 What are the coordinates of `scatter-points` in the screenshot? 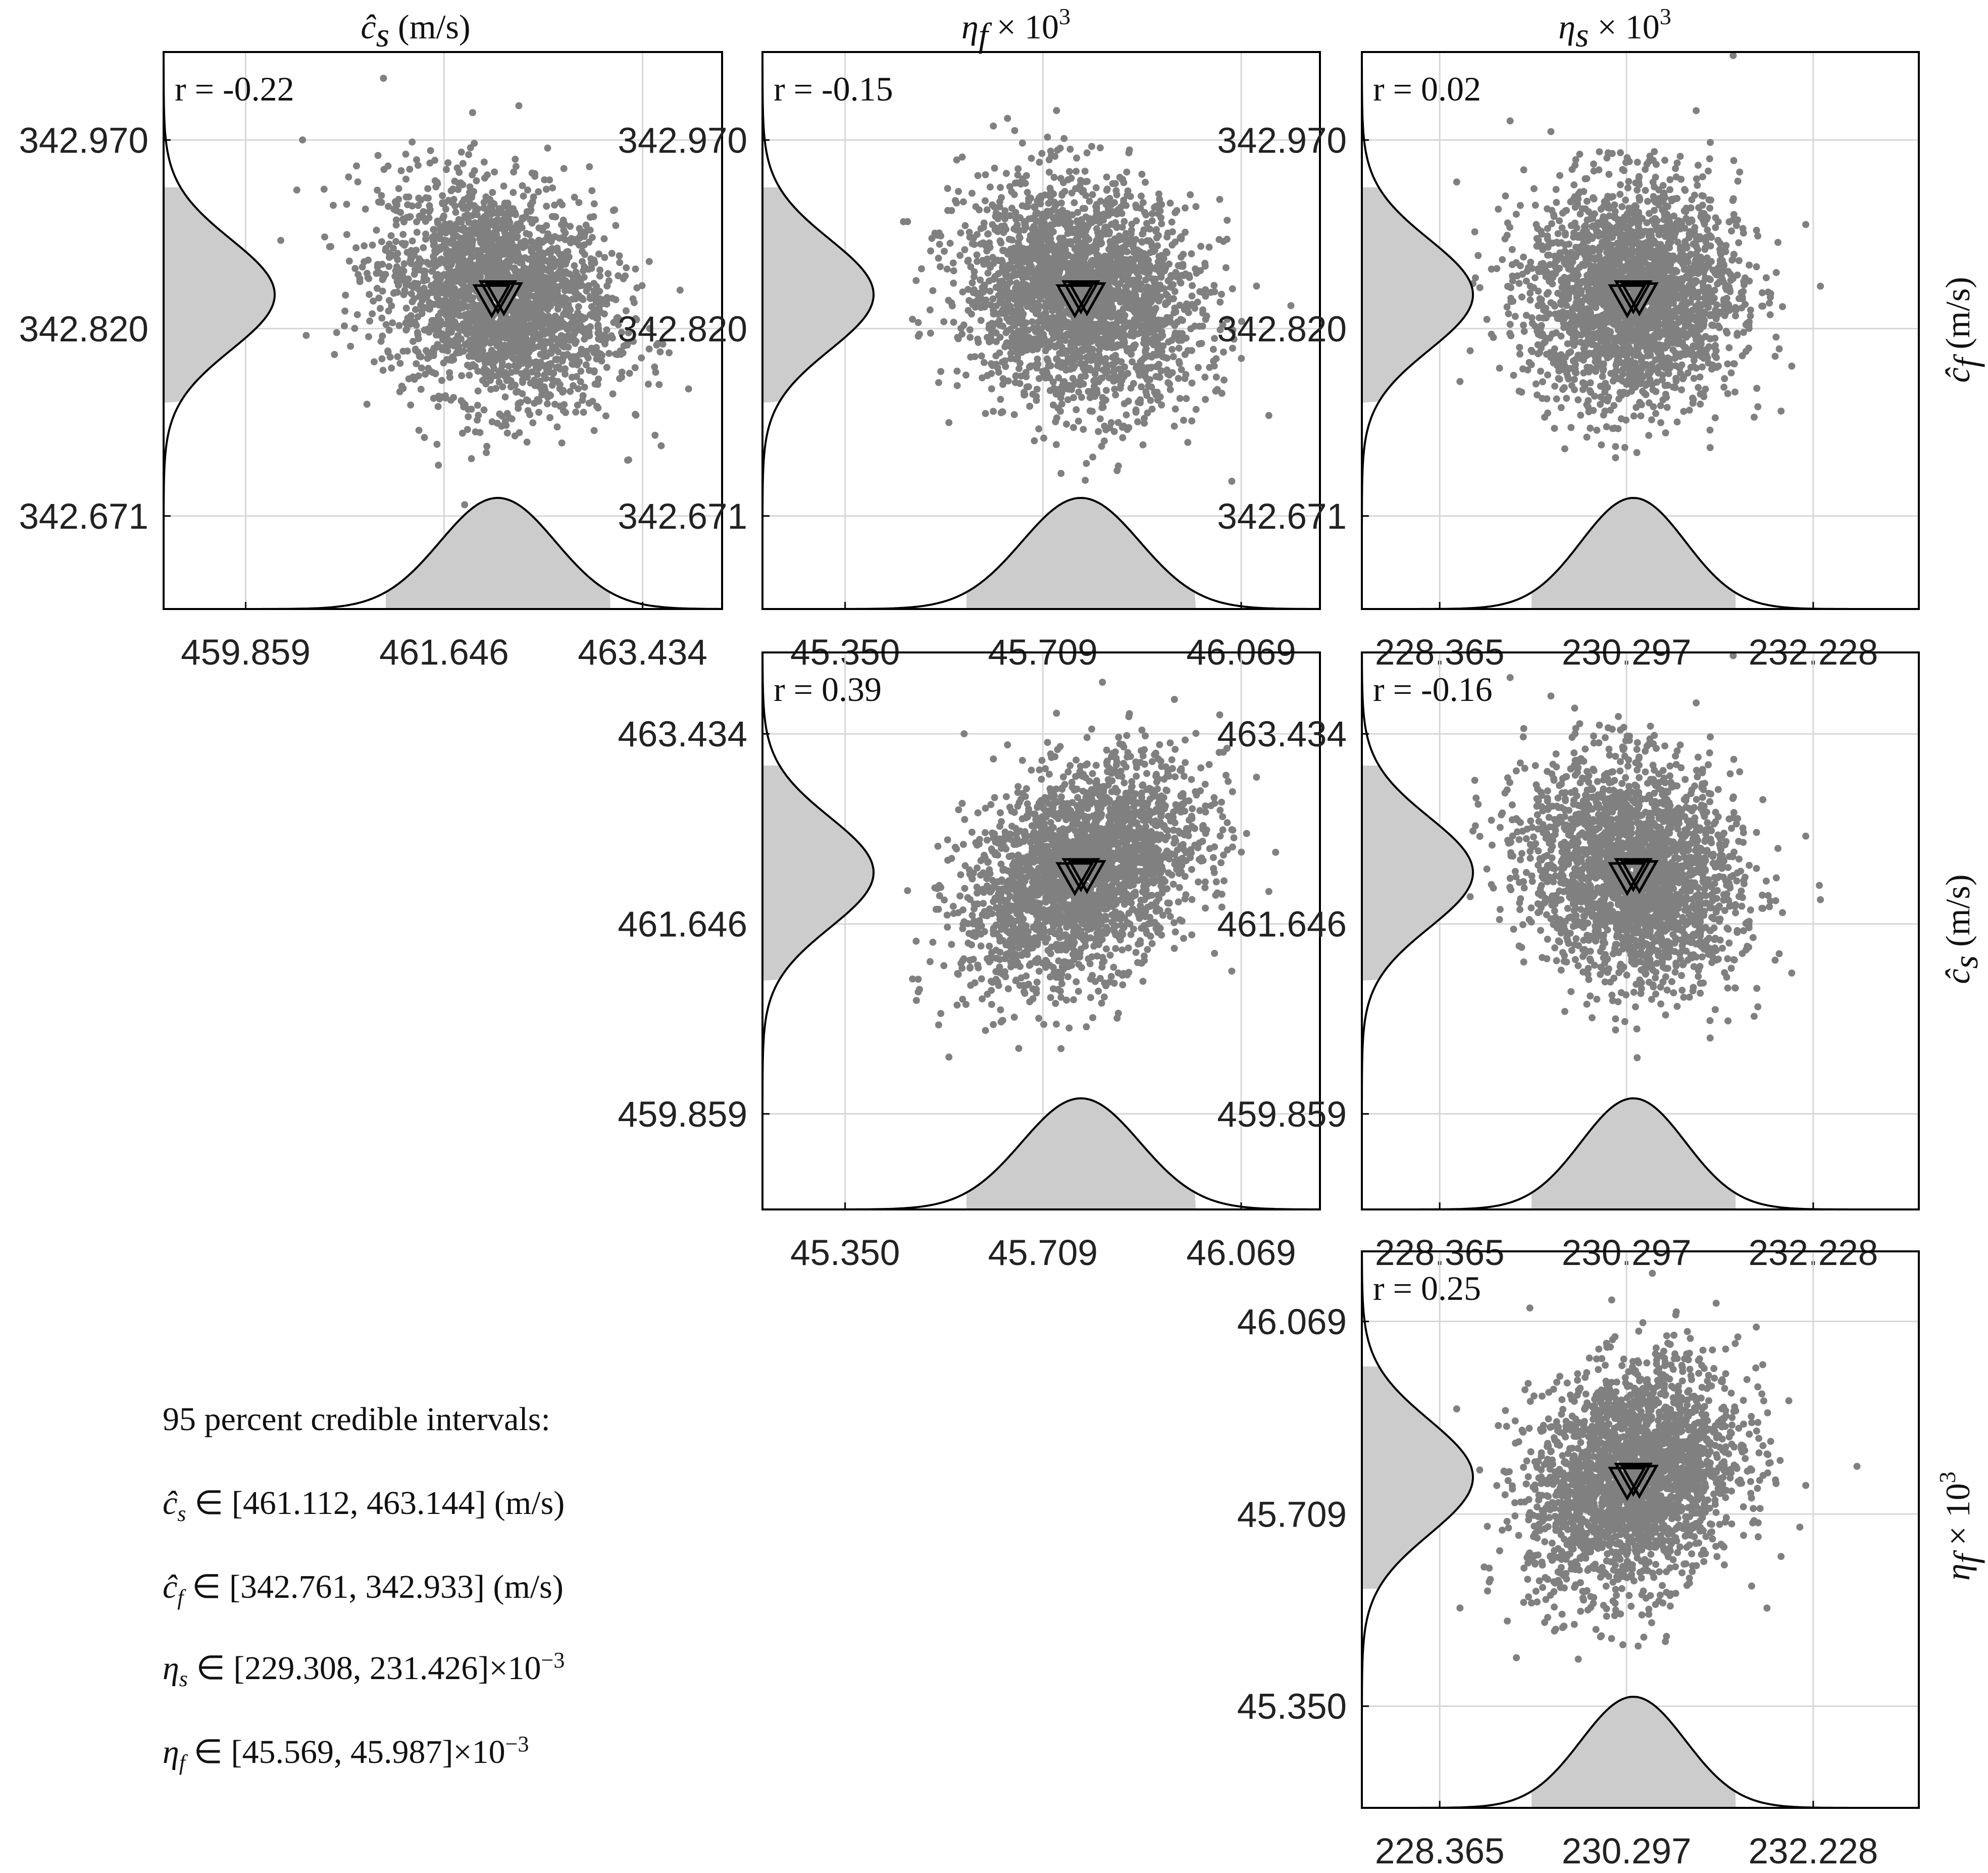 It's located at (1638, 257).